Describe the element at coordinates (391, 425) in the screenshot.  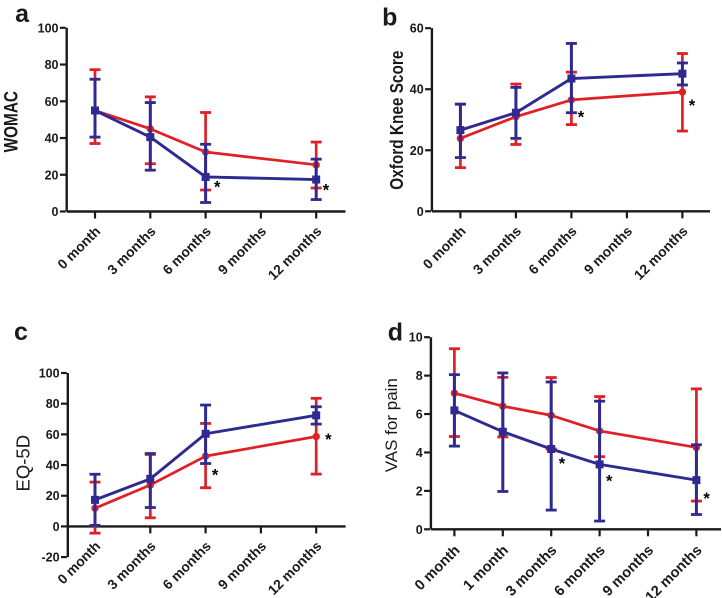
I see `svg-text: VAS for pain` at that location.